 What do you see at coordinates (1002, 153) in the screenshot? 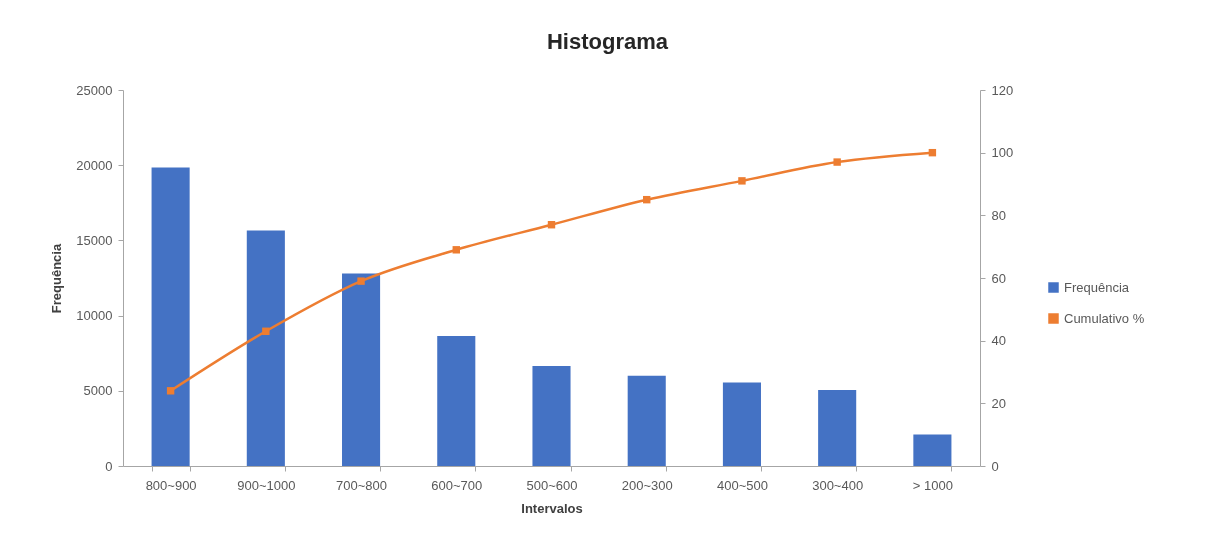
I see `y2-tick-label: 100` at bounding box center [1002, 153].